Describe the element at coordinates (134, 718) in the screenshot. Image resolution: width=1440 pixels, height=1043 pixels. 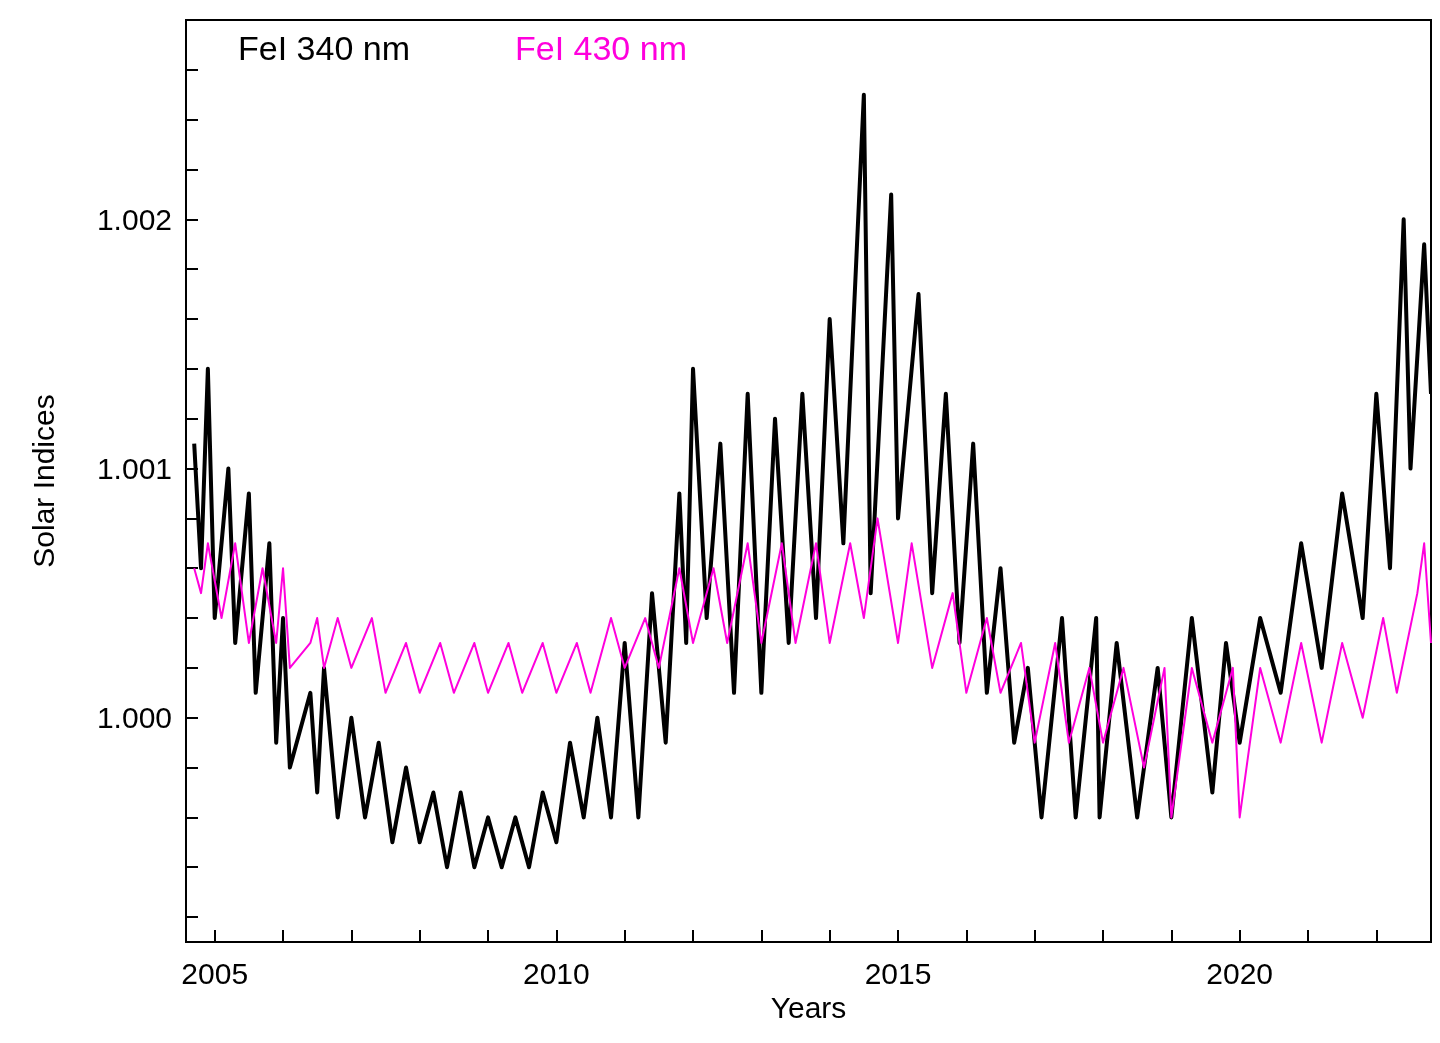
I see `y-tick-label: 1.000` at that location.